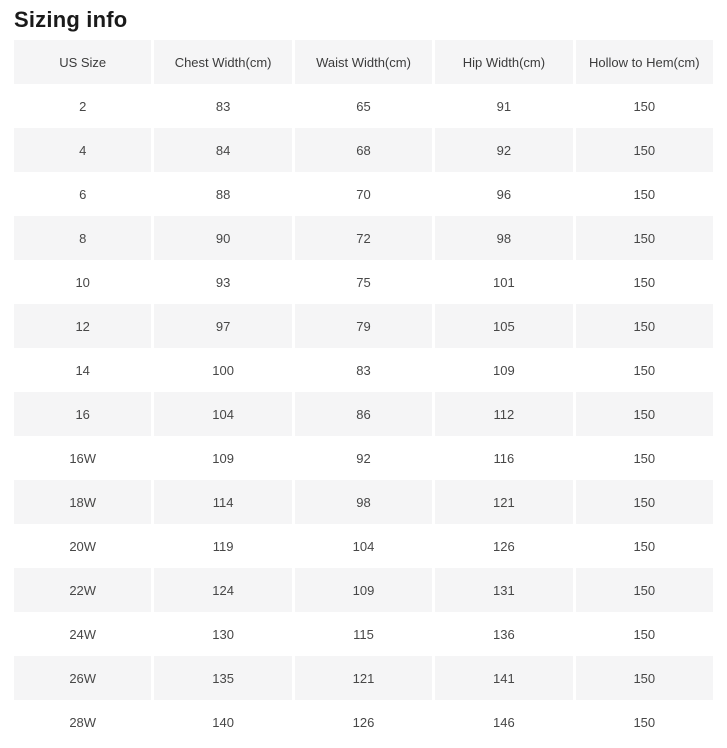 The height and width of the screenshot is (748, 727). What do you see at coordinates (71, 19) in the screenshot?
I see `page-title: Sizing info` at bounding box center [71, 19].